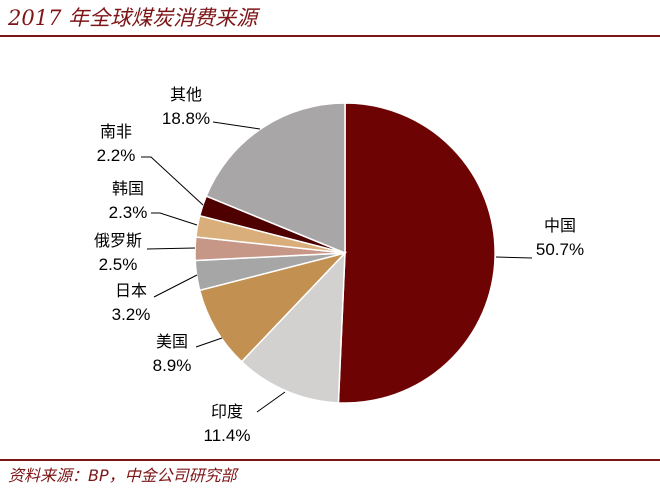  Describe the element at coordinates (115, 131) in the screenshot. I see `category-label: 南非` at that location.